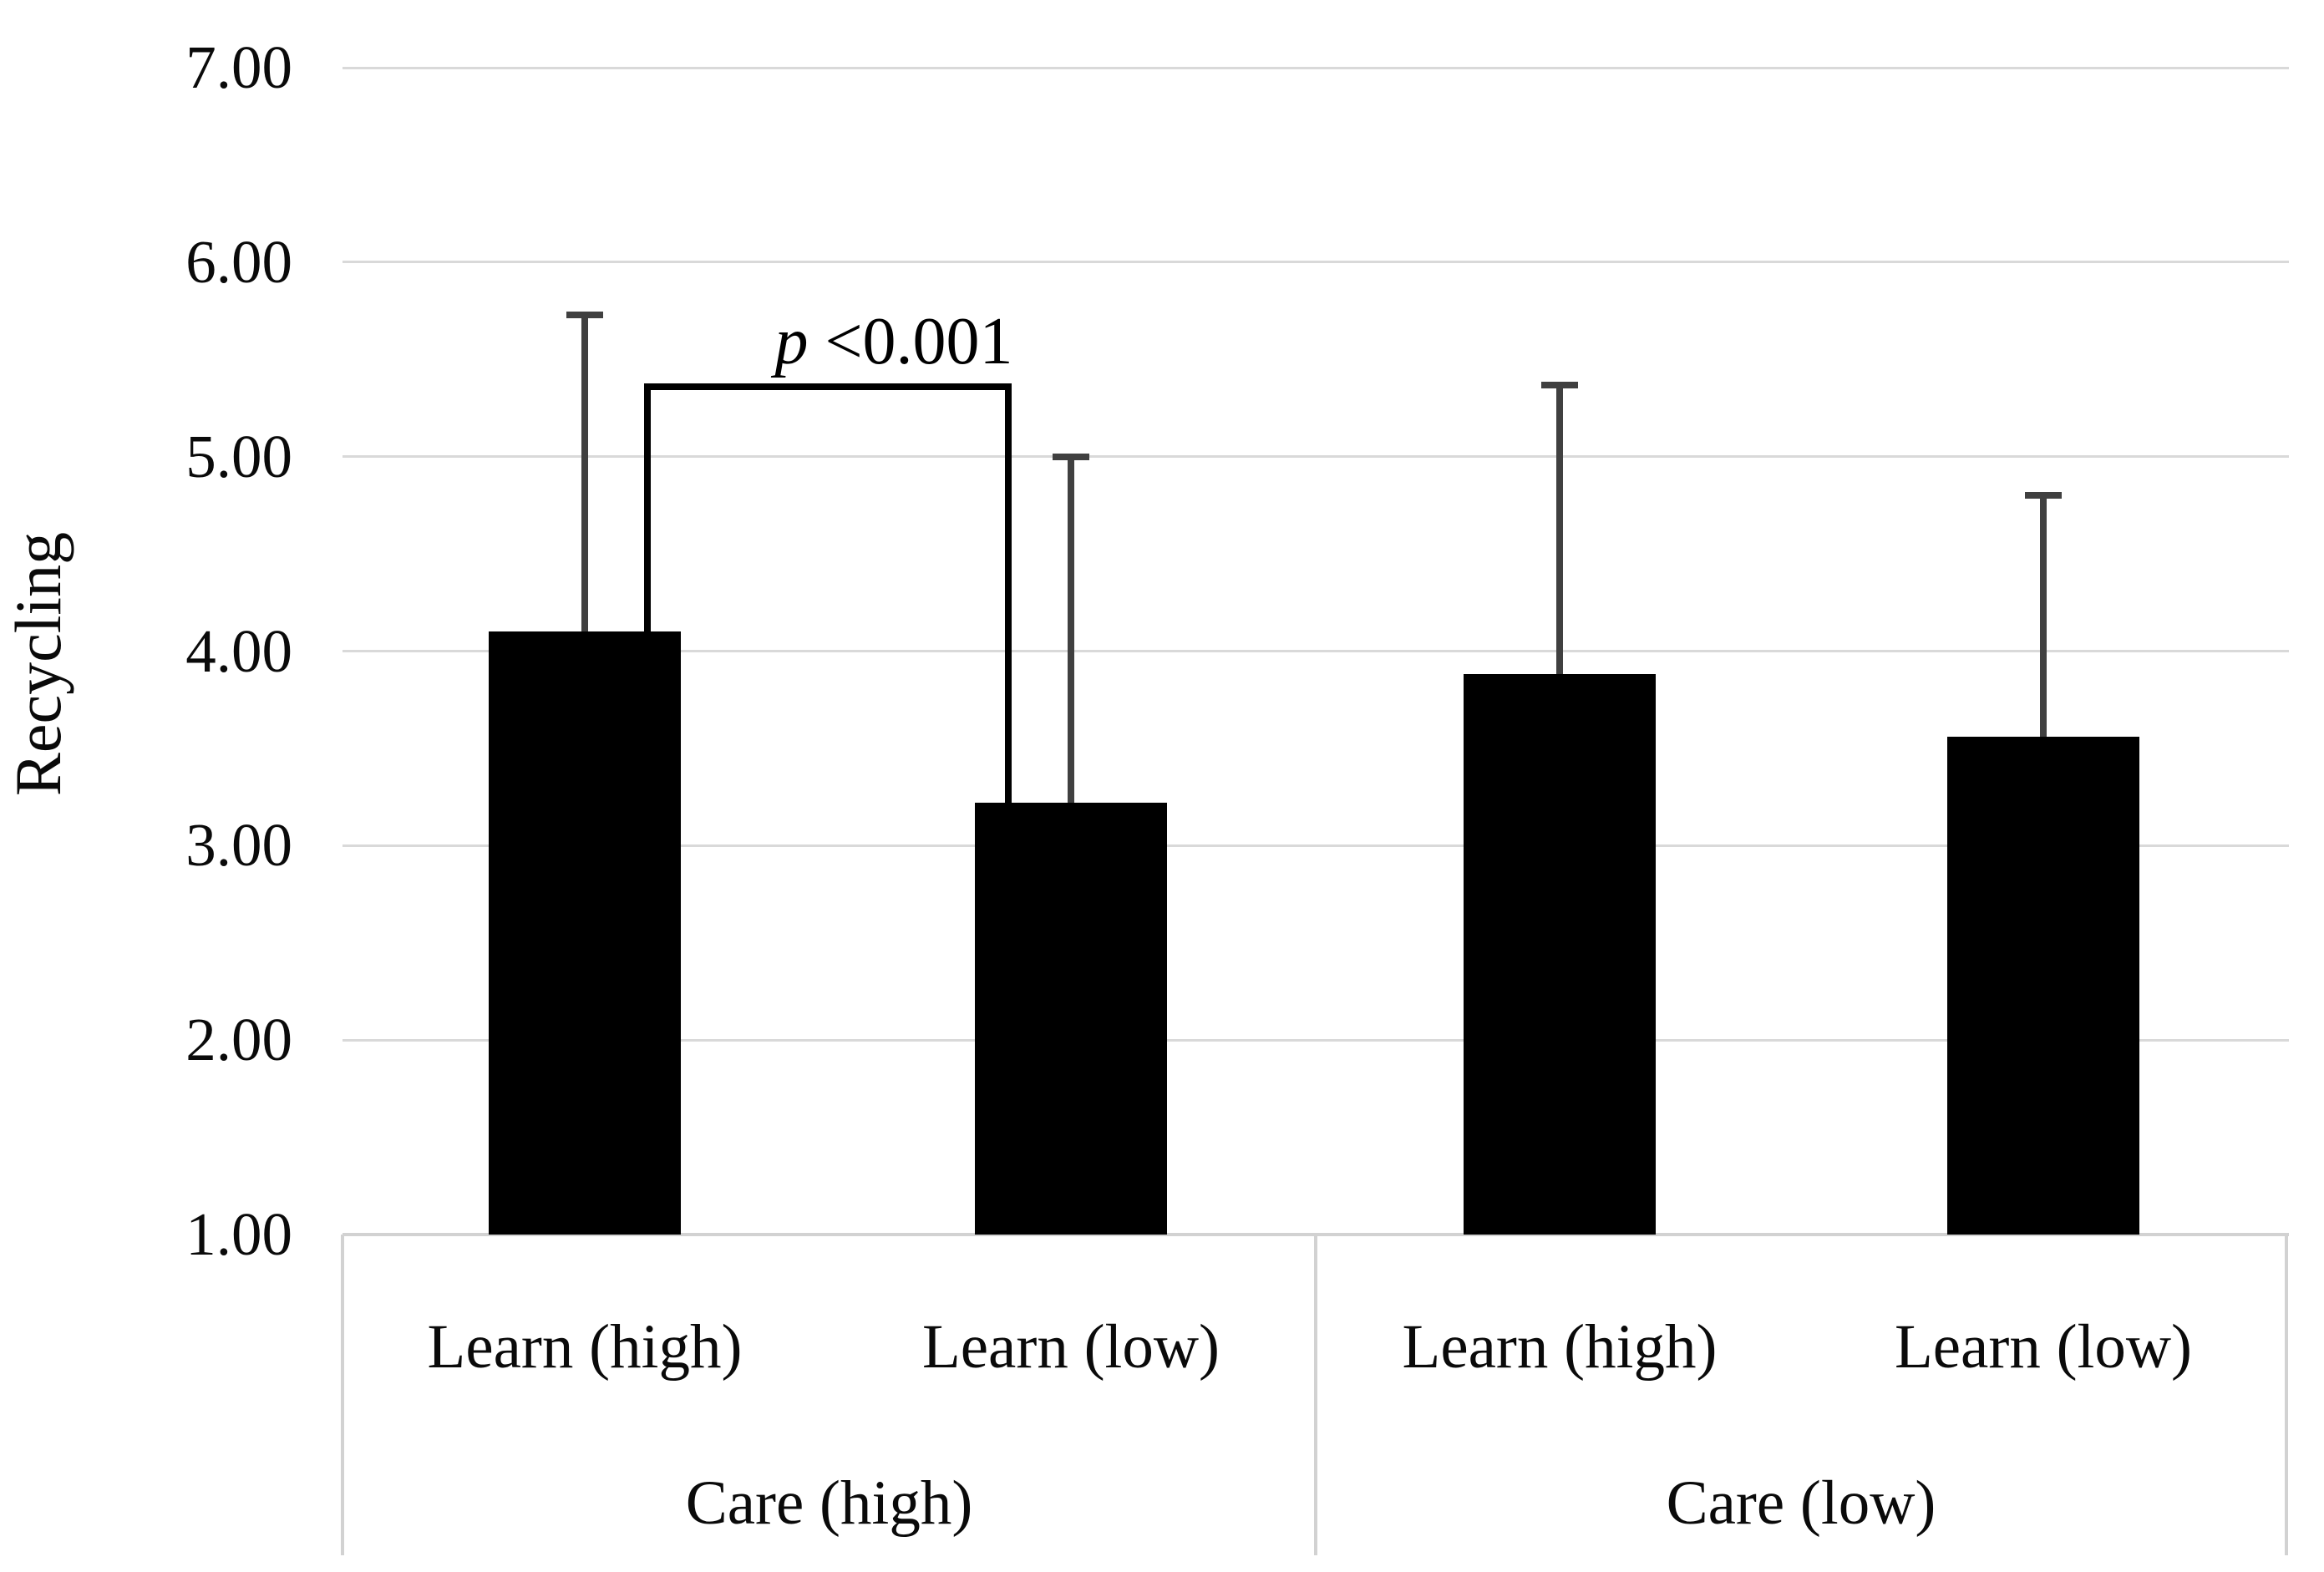  Describe the element at coordinates (1008, 593) in the screenshot. I see `significance-bracket-right` at that location.